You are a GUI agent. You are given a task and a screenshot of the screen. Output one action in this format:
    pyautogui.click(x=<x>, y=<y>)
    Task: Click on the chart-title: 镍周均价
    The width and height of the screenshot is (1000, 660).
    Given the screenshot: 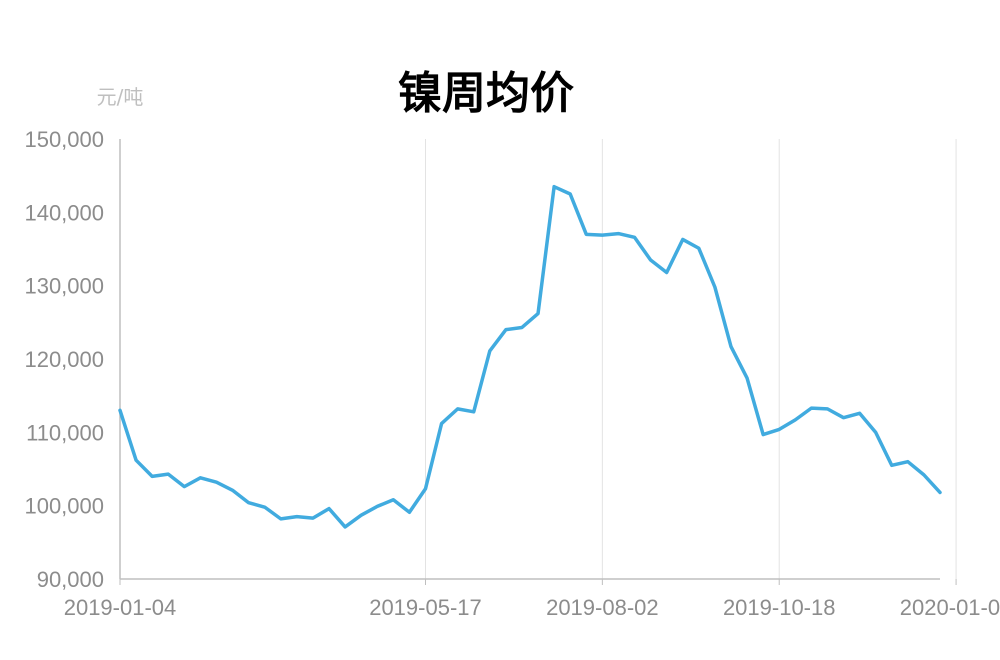 What is the action you would take?
    pyautogui.click(x=486, y=93)
    